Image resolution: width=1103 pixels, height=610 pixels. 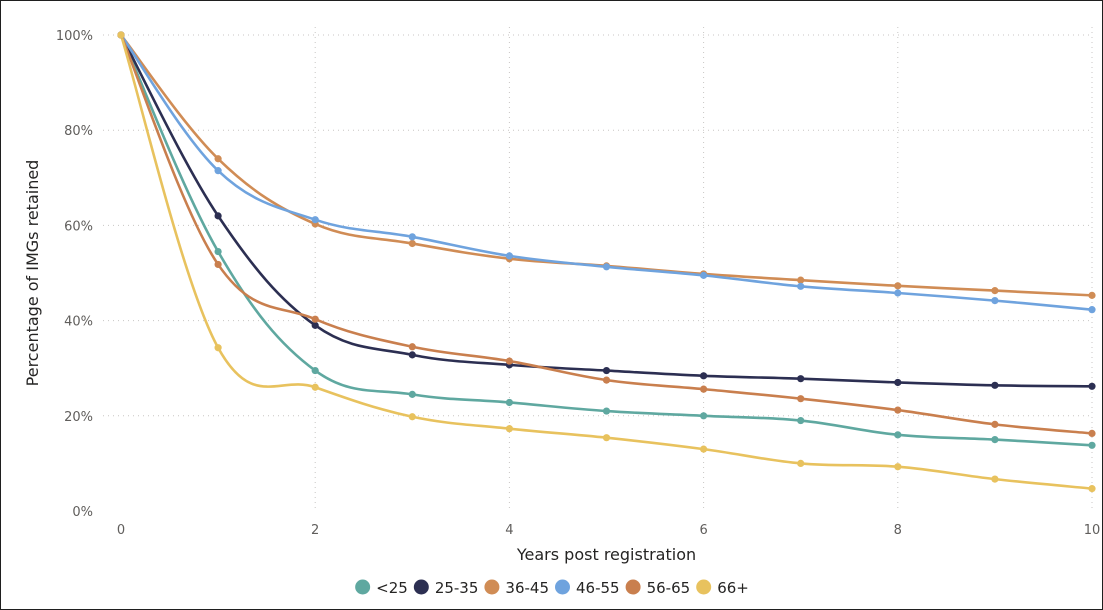 I want to click on legend-item: <25, so click(x=381, y=588).